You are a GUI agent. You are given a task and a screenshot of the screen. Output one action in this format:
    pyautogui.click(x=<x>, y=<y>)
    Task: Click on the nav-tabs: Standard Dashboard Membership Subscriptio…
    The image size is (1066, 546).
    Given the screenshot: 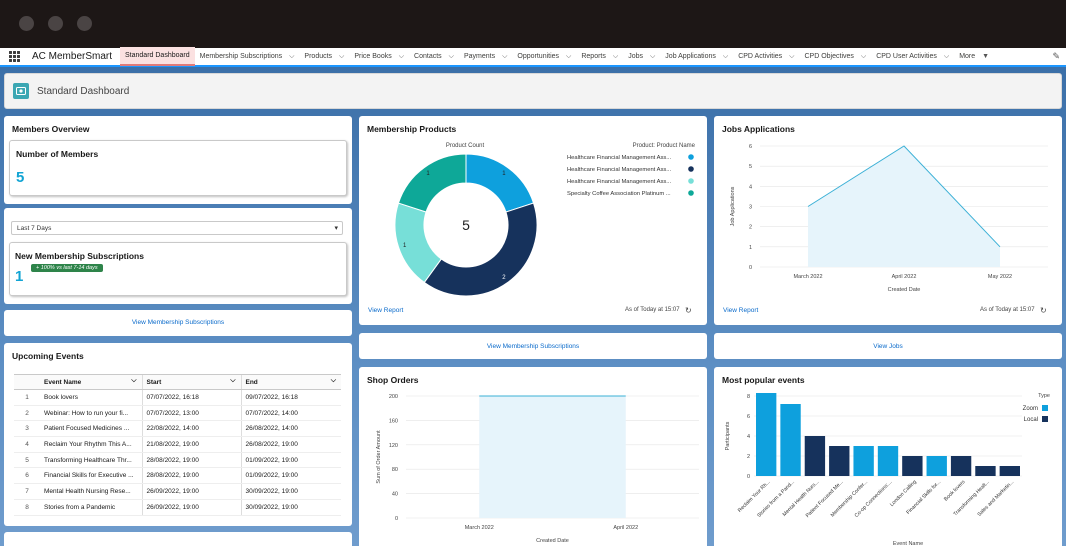 What is the action you would take?
    pyautogui.click(x=557, y=56)
    